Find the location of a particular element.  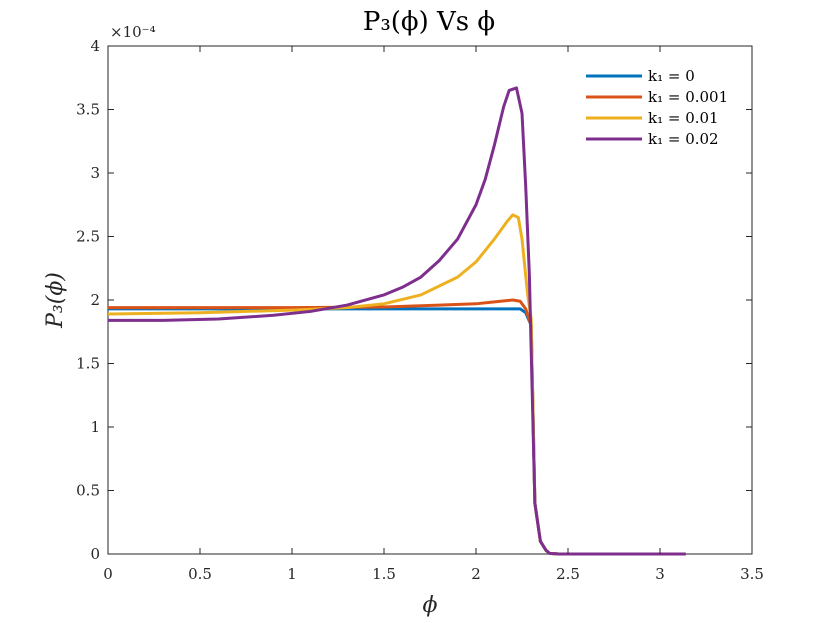

legend-label-3: k₁ = 0.01 is located at coordinates (683, 118).